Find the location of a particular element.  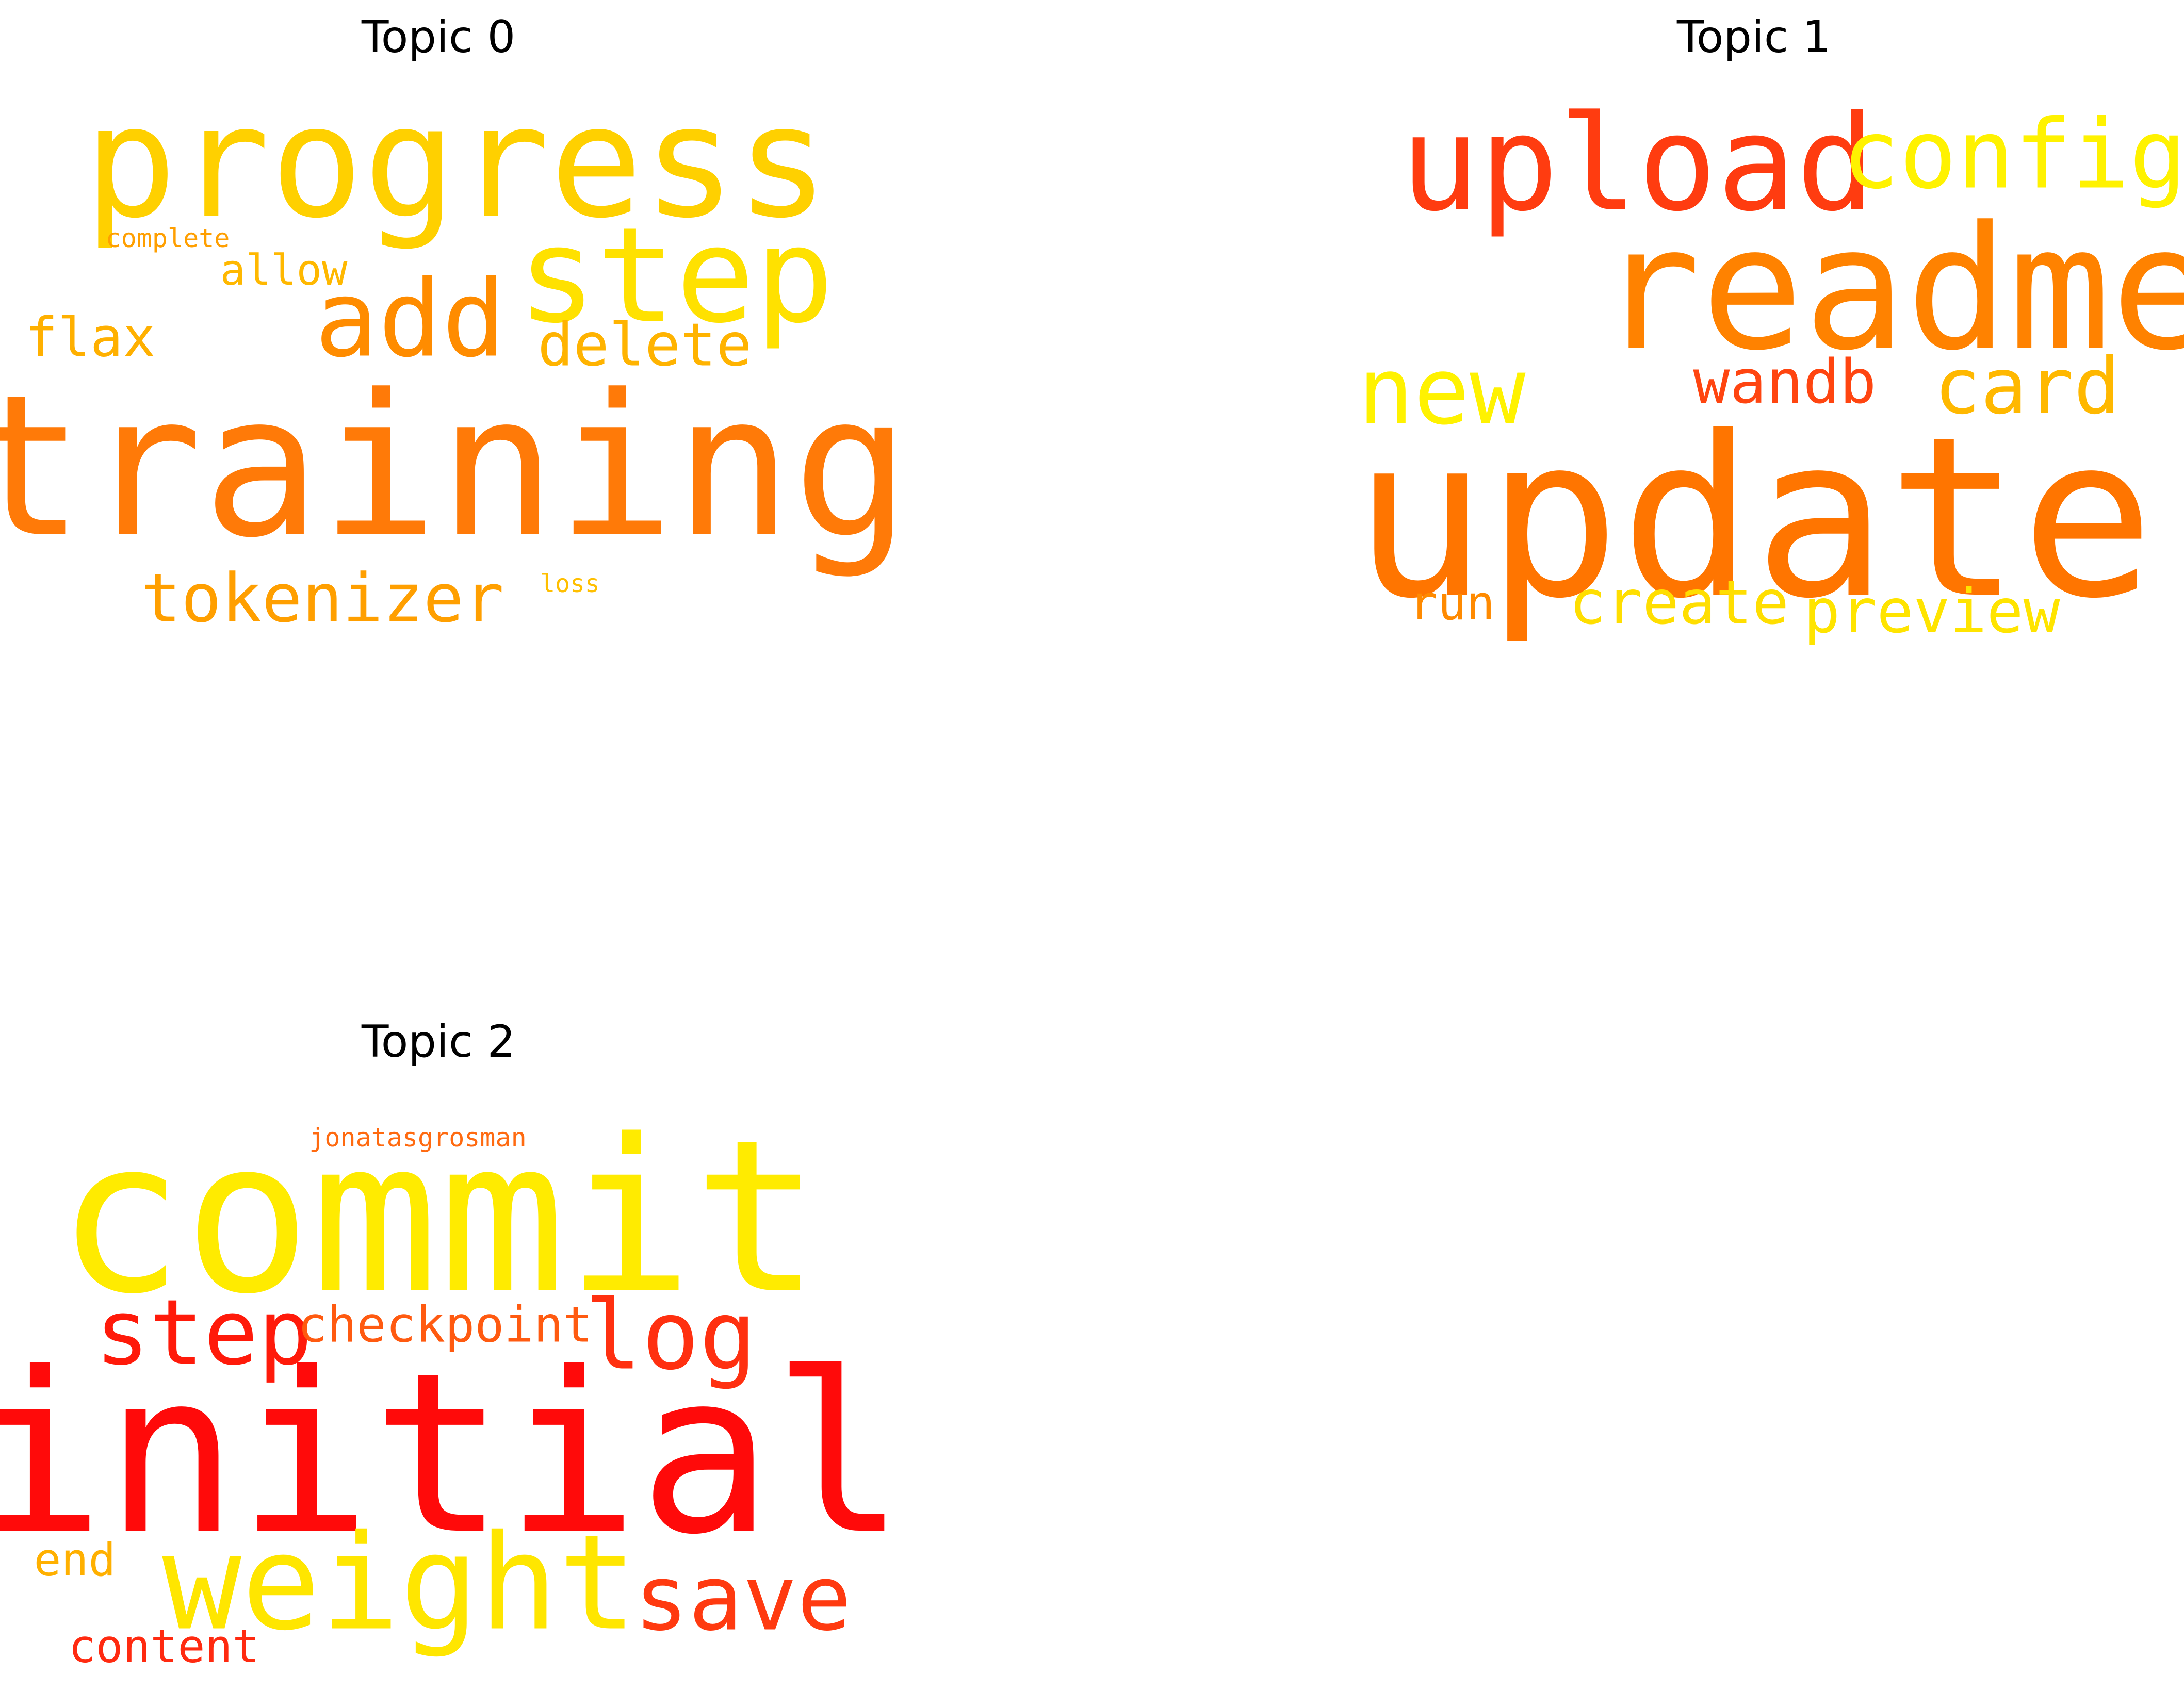

word-cloud-word: readme is located at coordinates (1891, 289).